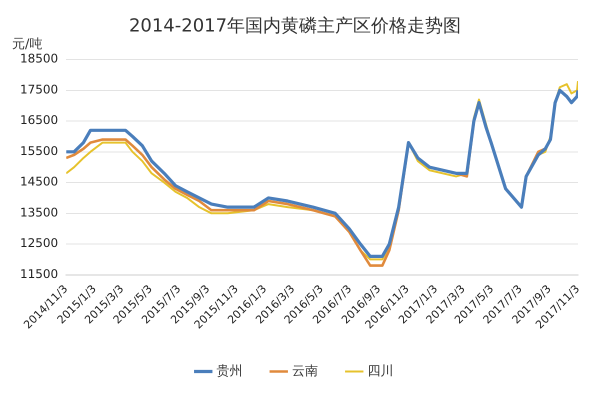  Describe the element at coordinates (39, 59) in the screenshot. I see `y-tick-label: 18500` at that location.